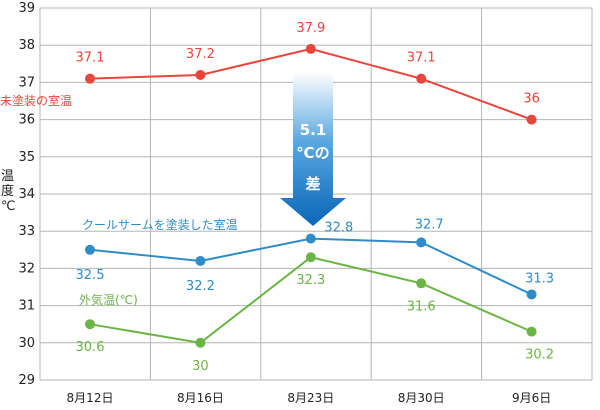 Image resolution: width=600 pixels, height=410 pixels. I want to click on y-tick-label: 31, so click(26, 306).